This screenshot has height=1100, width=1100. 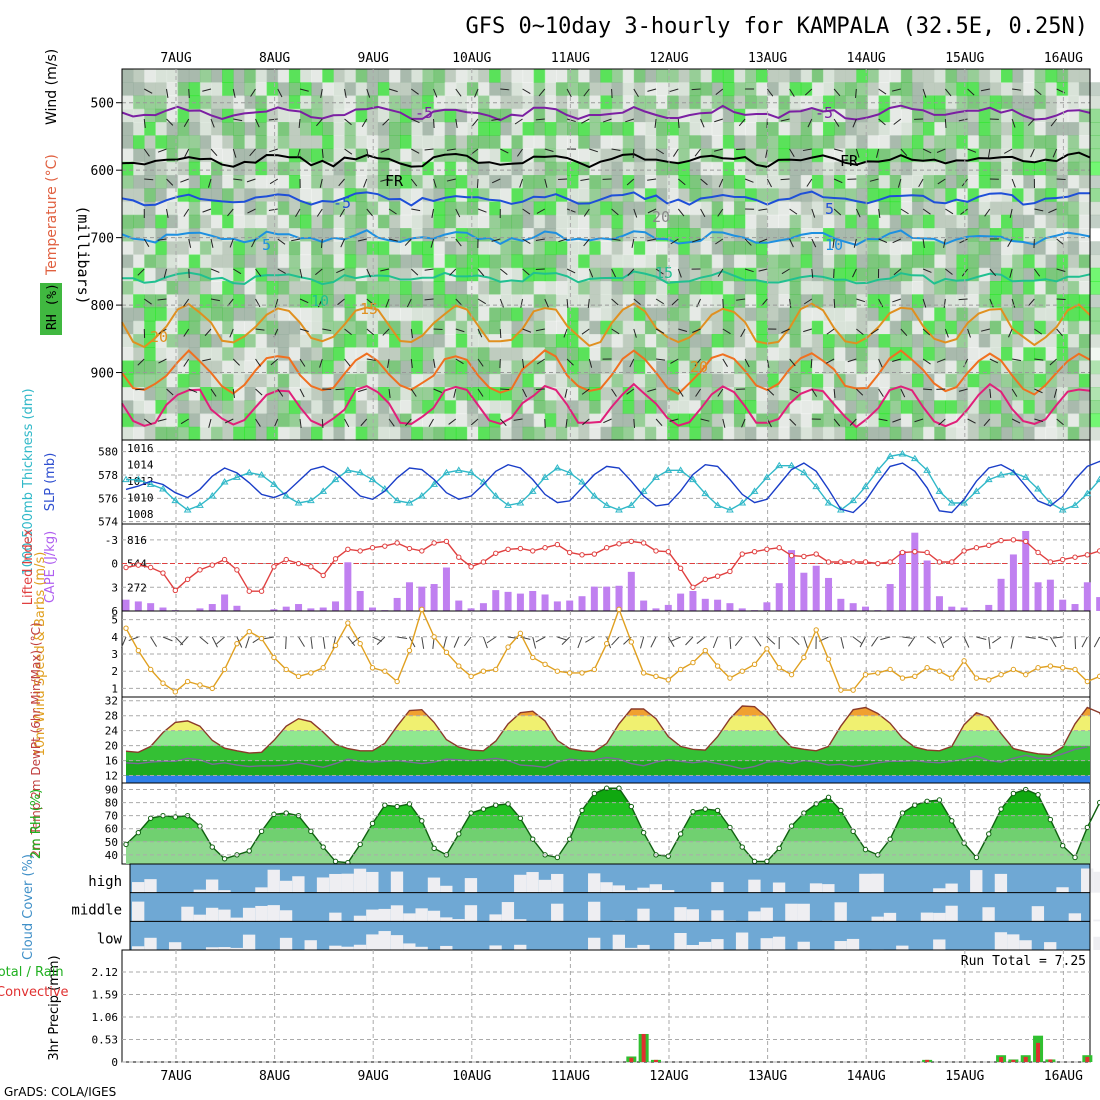 What do you see at coordinates (631, 591) in the screenshot?
I see `cape-bar` at bounding box center [631, 591].